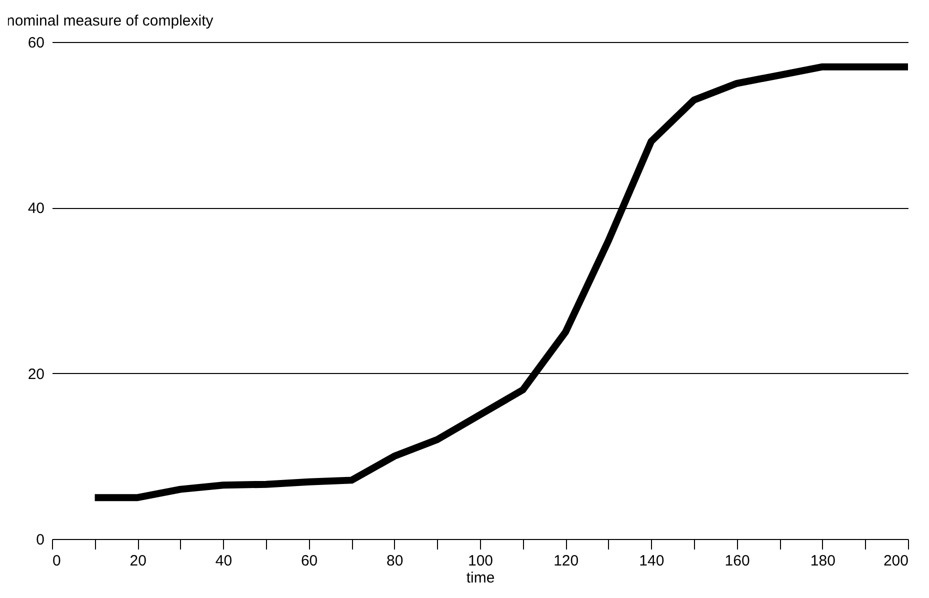 The image size is (929, 598). Describe the element at coordinates (566, 561) in the screenshot. I see `x-tick-label: 120` at that location.